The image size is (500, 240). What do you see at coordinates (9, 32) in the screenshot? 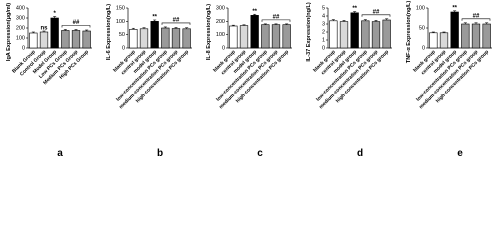
I see `y-axis-label: IgA Expression(μg/ml)` at bounding box center [9, 32].